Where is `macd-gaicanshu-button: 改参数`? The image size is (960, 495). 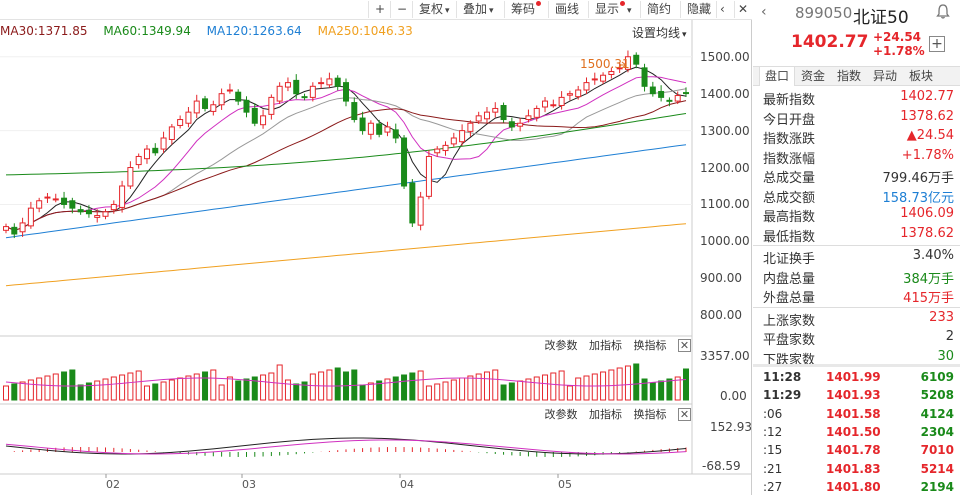 macd-gaicanshu-button: 改参数 is located at coordinates (561, 414).